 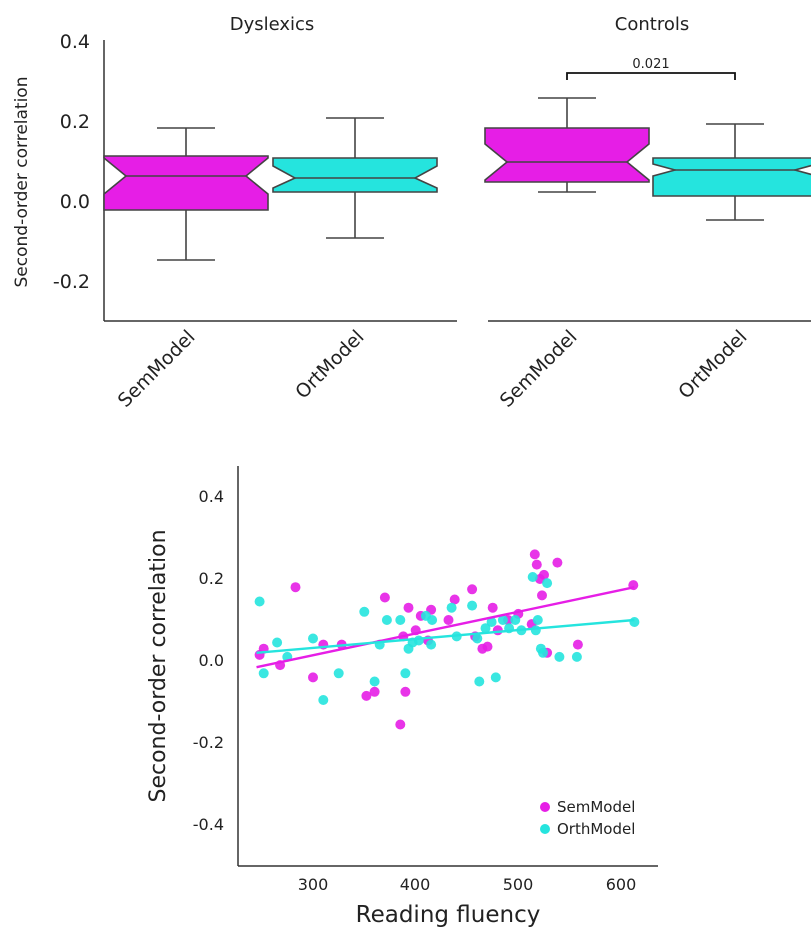 What do you see at coordinates (158, 665) in the screenshot?
I see `scatter-y-axis-label: Second-order correlation` at bounding box center [158, 665].